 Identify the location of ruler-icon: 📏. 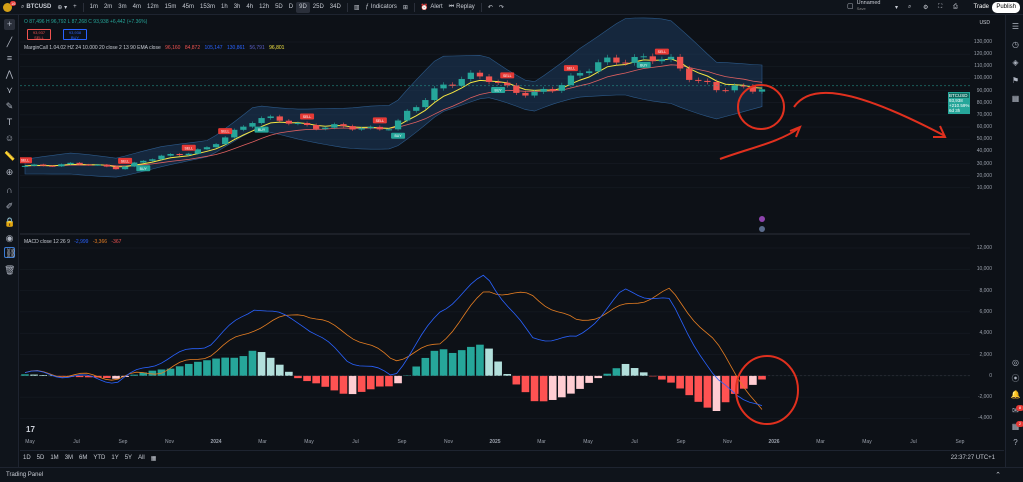
(10, 156).